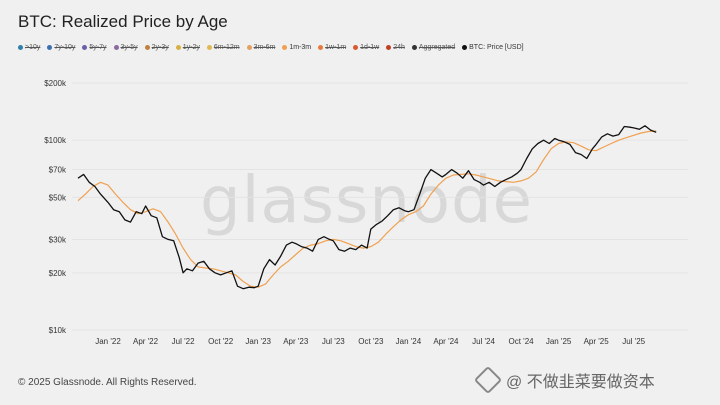  What do you see at coordinates (183, 341) in the screenshot?
I see `x-tick-label: Jul '22` at bounding box center [183, 341].